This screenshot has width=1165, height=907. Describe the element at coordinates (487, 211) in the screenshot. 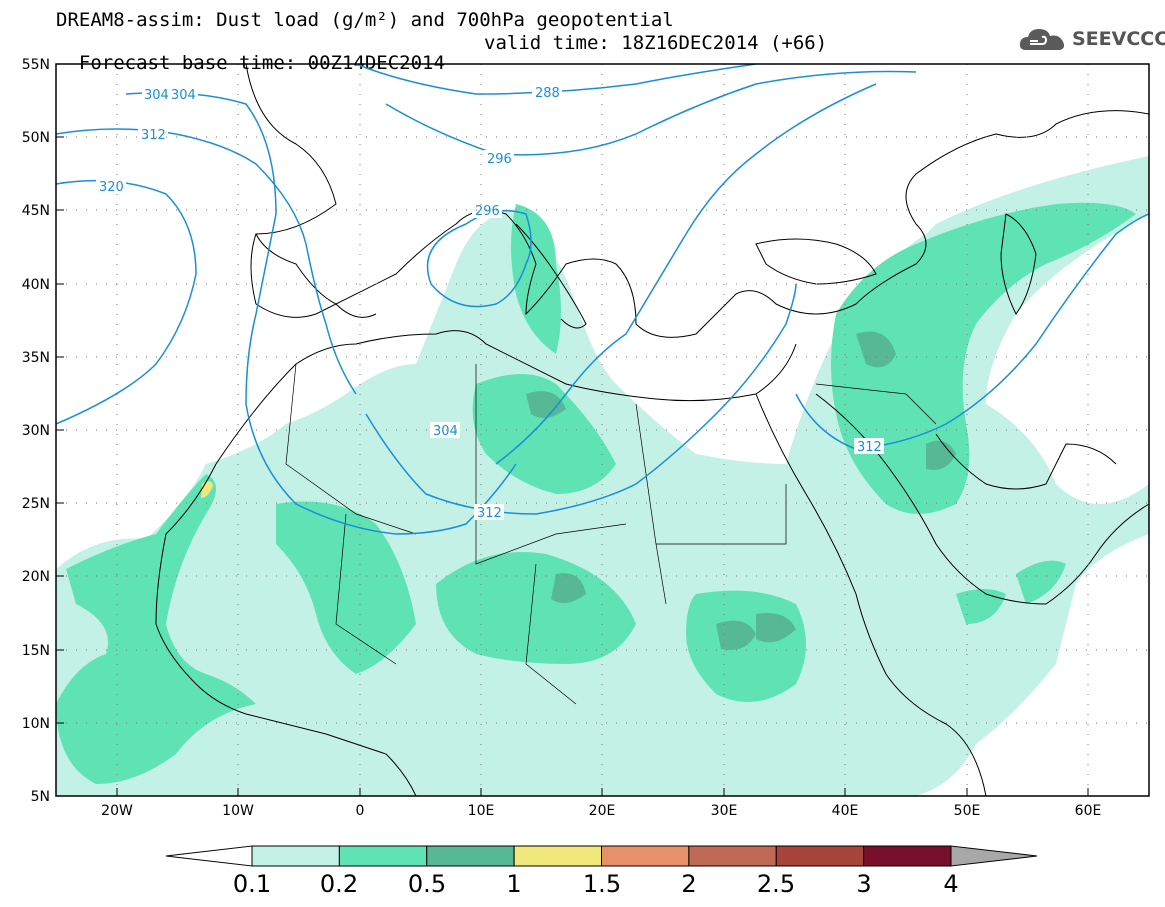

I see `contour-label-296b: 296` at that location.